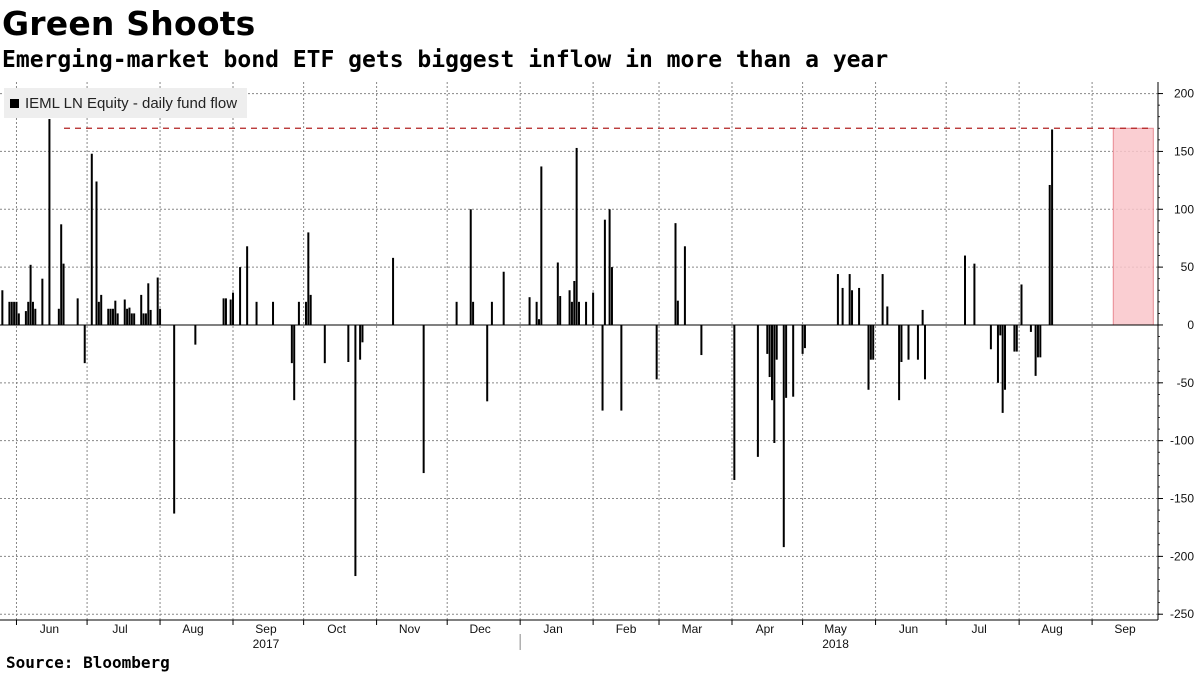  Describe the element at coordinates (1182, 614) in the screenshot. I see `y-tick-label: -250` at that location.